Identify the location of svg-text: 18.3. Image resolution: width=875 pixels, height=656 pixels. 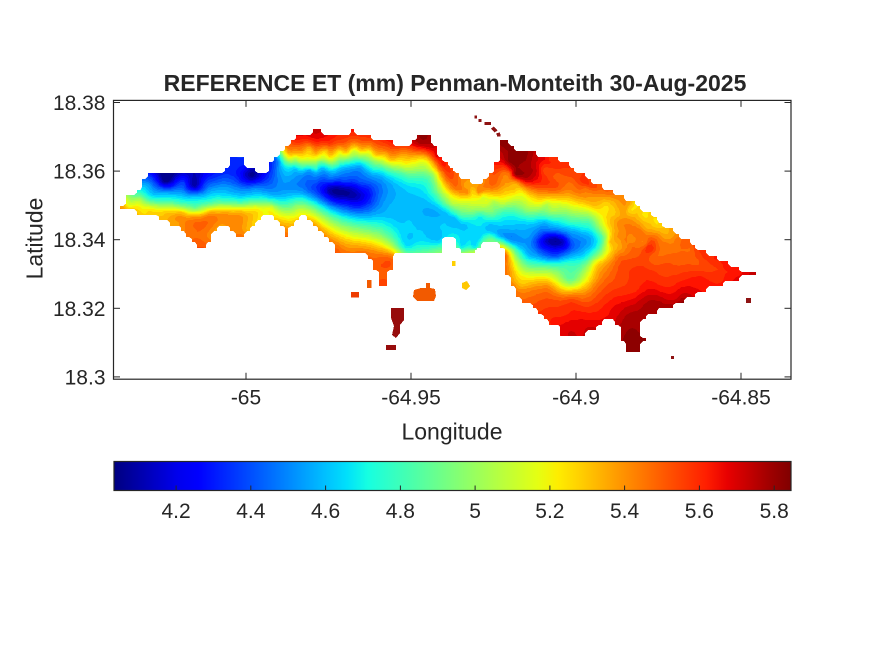
(85, 377).